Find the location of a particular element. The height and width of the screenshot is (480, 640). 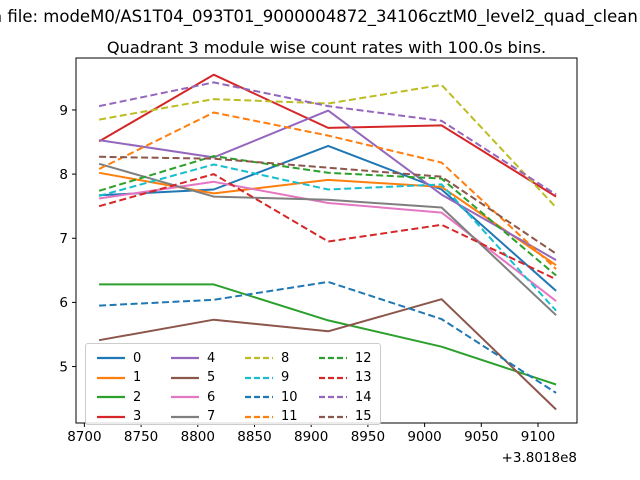

legend-item-3: 3 is located at coordinates (118, 417).